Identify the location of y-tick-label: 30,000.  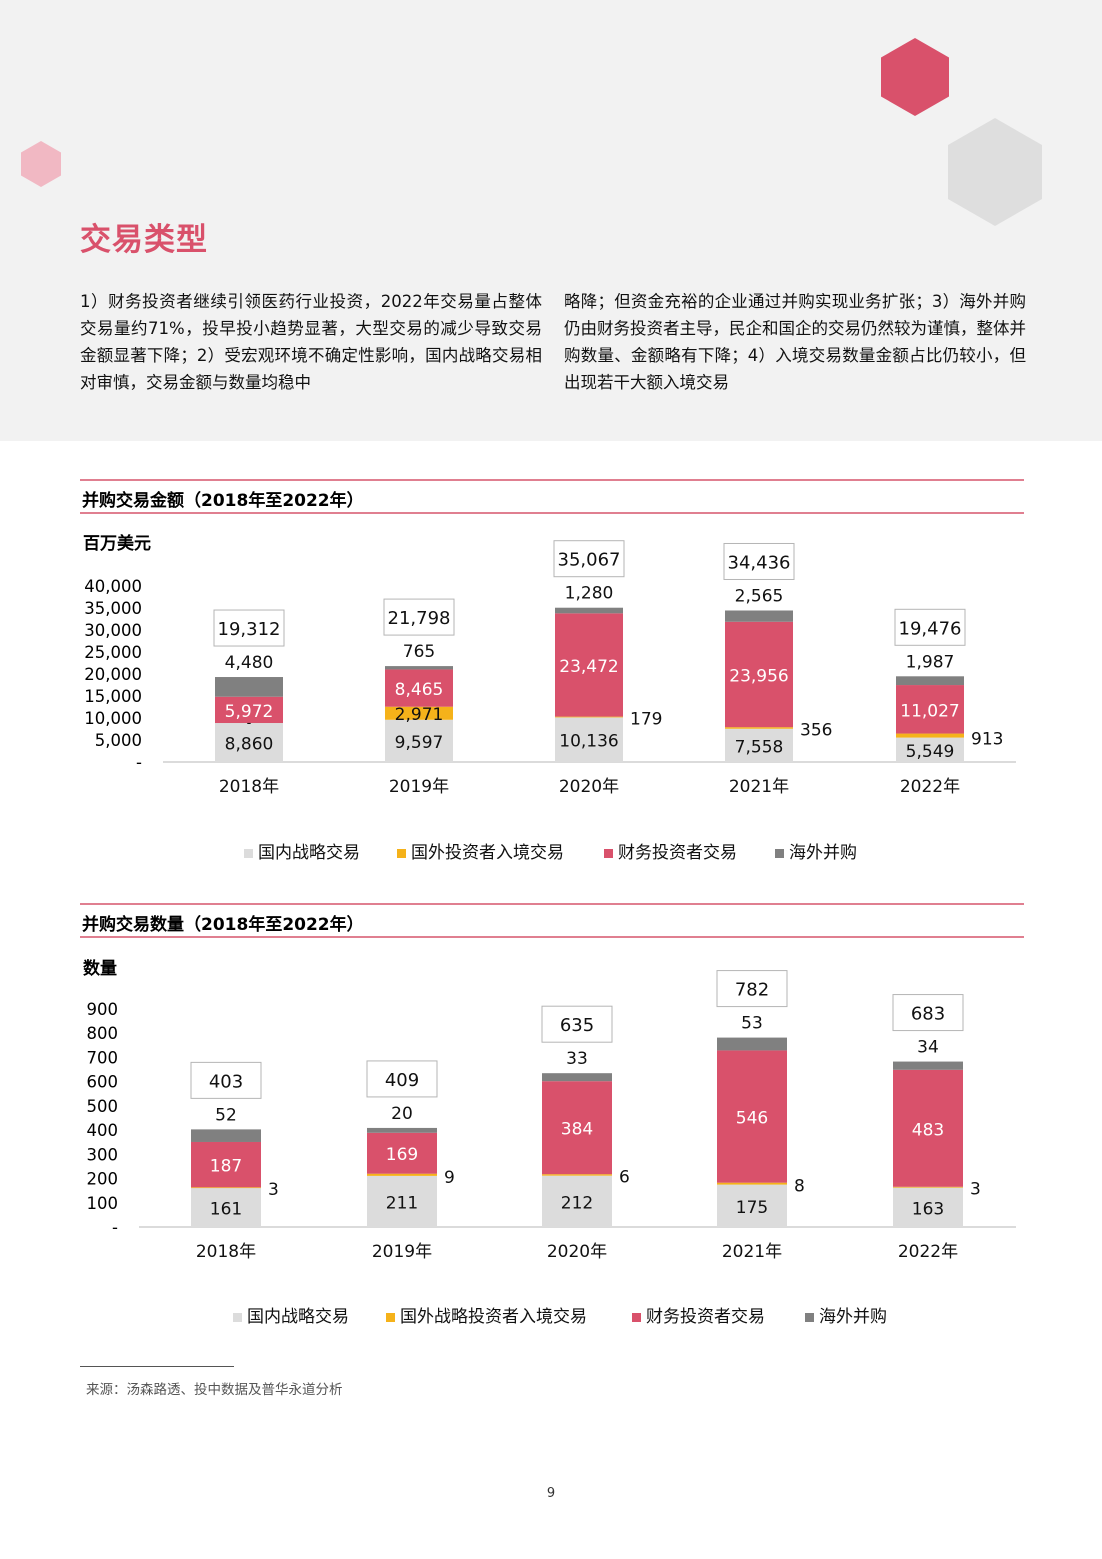
(113, 630).